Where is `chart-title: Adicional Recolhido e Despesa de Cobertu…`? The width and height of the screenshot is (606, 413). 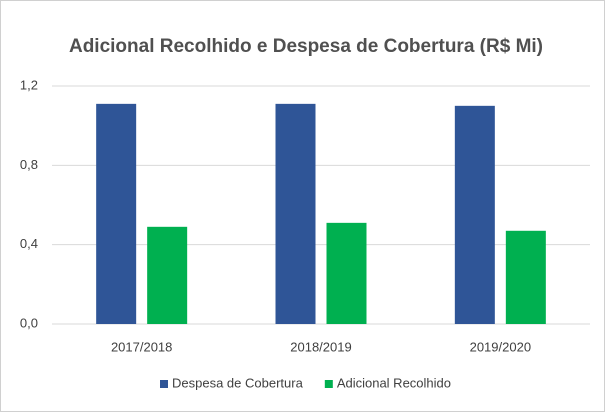 chart-title: Adicional Recolhido e Despesa de Cobertu… is located at coordinates (306, 46).